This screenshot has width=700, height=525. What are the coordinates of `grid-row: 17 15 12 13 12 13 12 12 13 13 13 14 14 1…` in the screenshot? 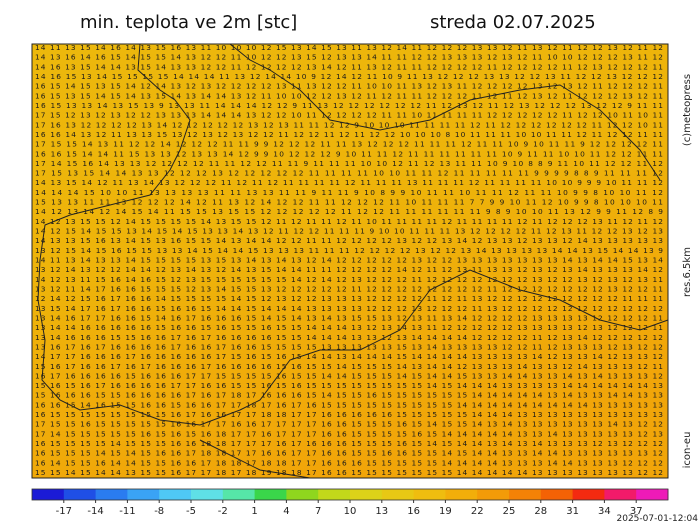 It's located at (349, 115).